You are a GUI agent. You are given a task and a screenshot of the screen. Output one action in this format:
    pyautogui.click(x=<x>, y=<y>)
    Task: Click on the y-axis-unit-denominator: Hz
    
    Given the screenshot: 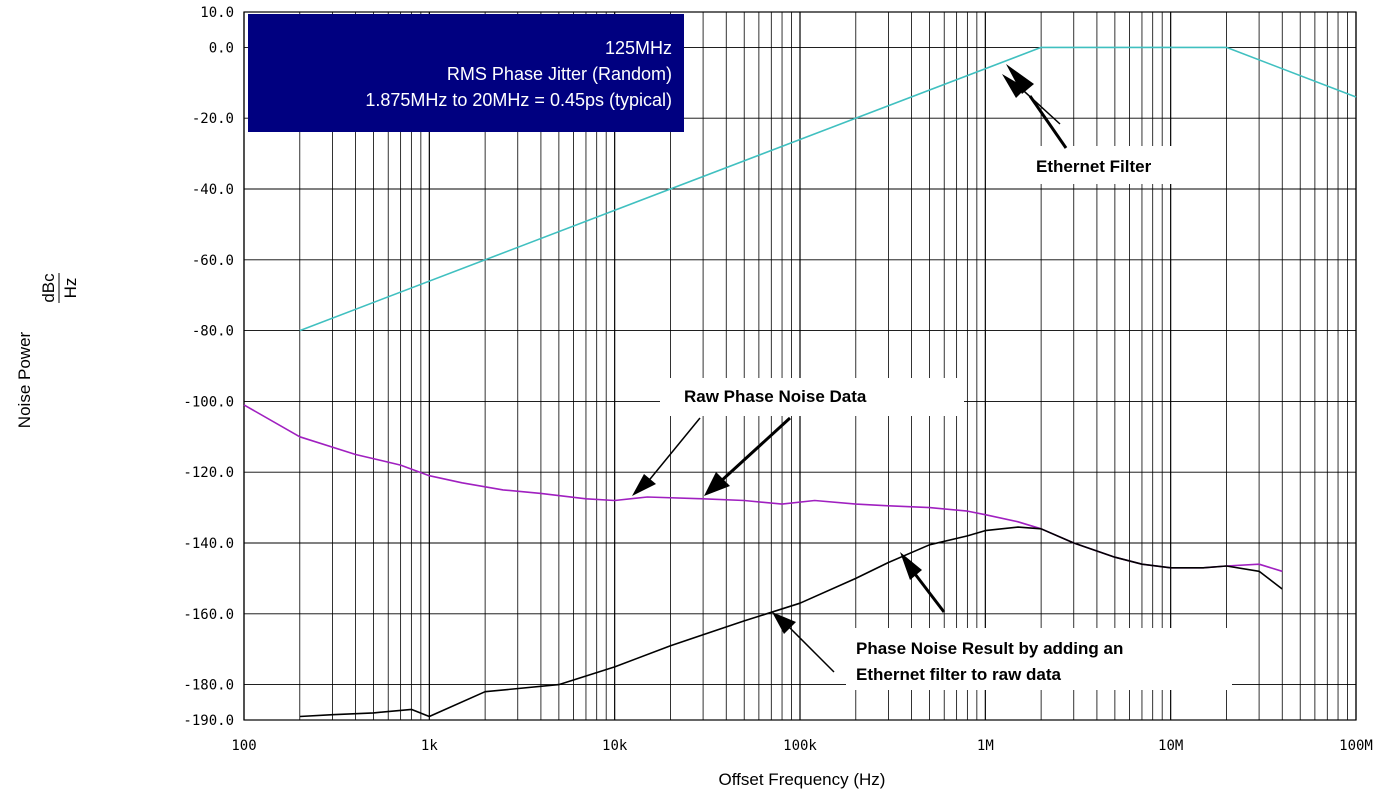 What is the action you would take?
    pyautogui.click(x=70, y=288)
    